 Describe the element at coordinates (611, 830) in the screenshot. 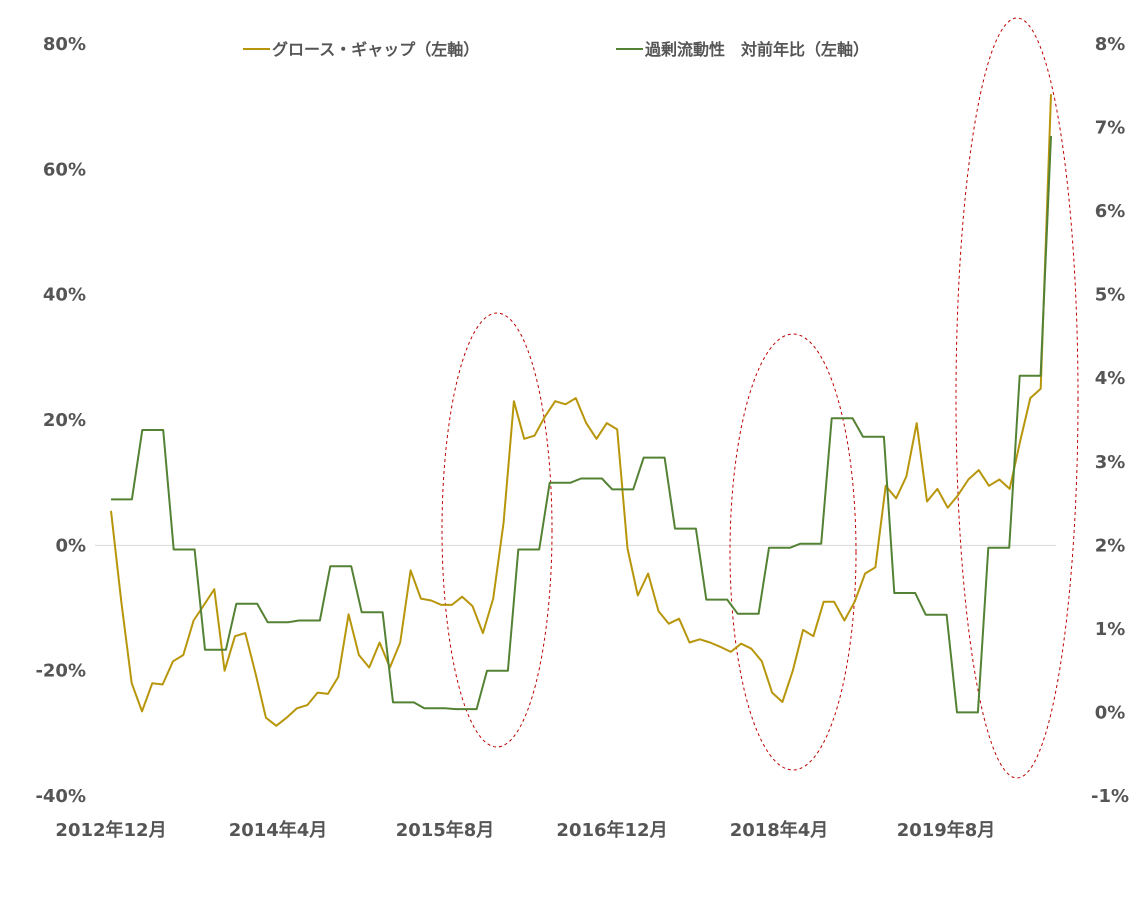

I see `x-axis-tick-label: 2016年12月` at that location.